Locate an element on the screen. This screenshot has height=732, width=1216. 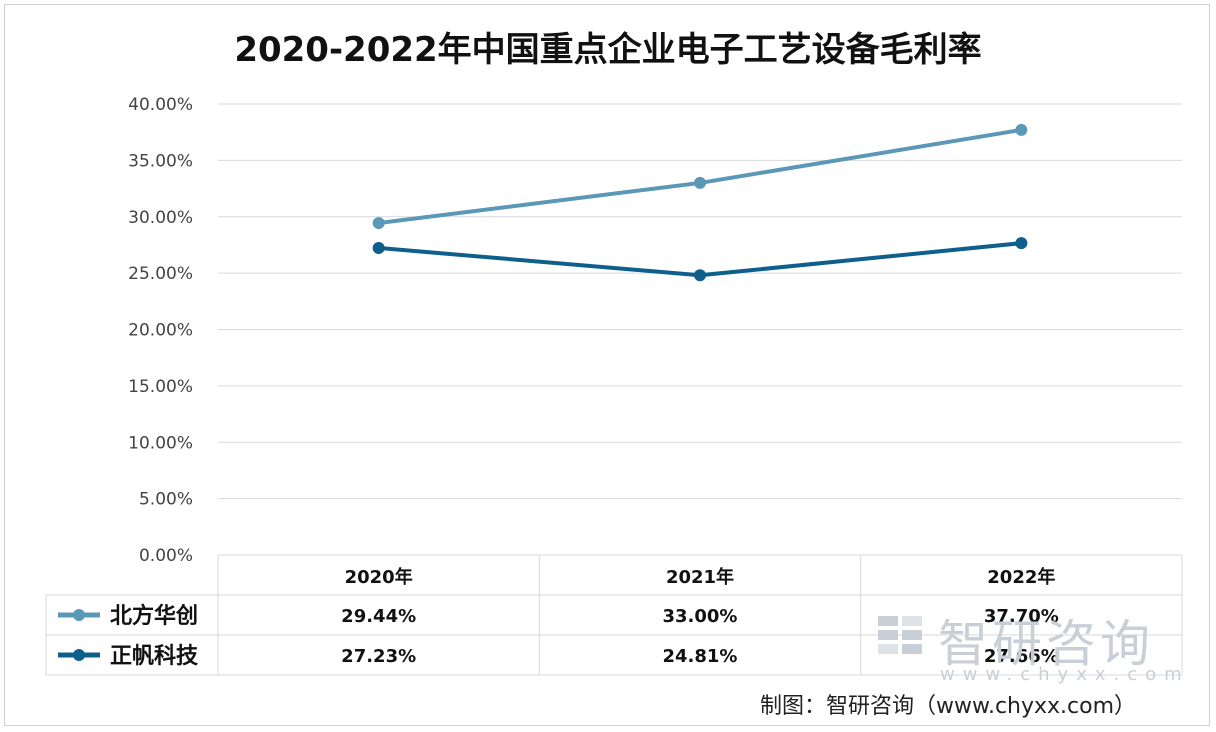
watermark-brand: 智研咨询 is located at coordinates (1046, 644).